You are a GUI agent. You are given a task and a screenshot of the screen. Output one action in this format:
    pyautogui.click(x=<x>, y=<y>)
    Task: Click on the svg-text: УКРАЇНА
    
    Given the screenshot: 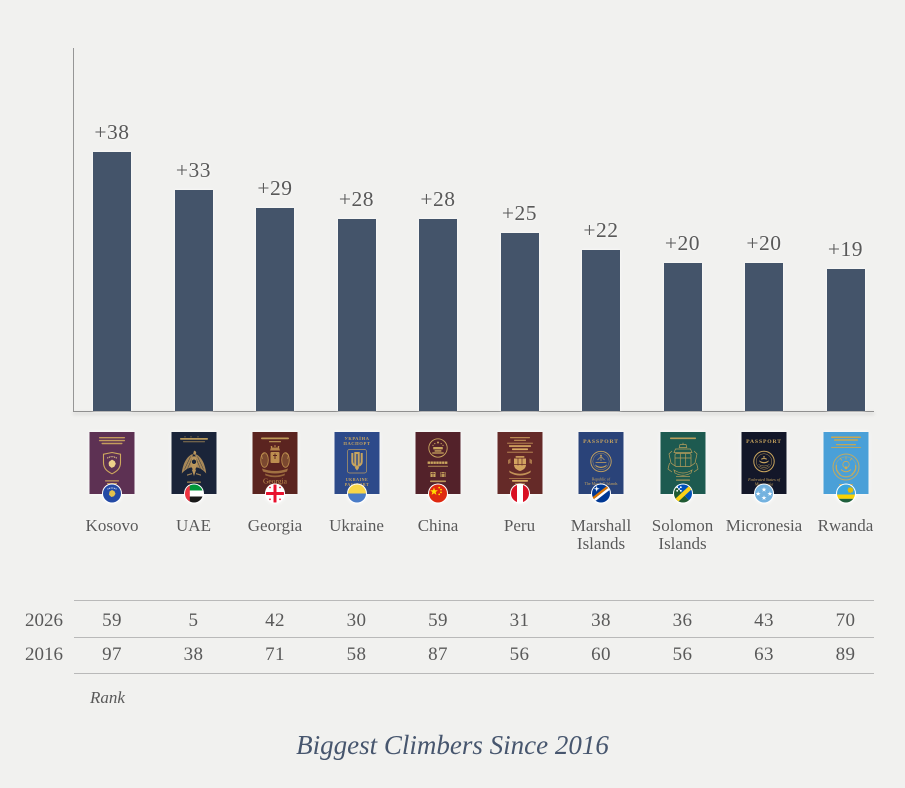 What is the action you would take?
    pyautogui.click(x=356, y=438)
    